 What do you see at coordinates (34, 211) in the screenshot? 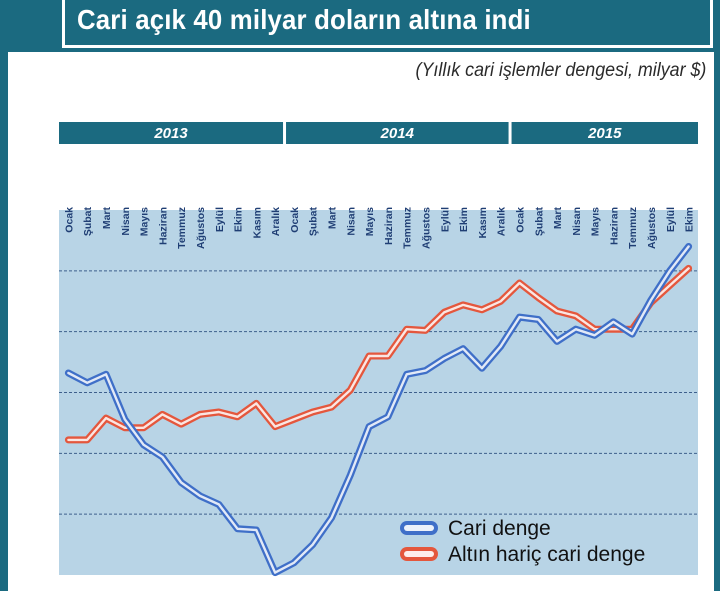
I see `y-tick-label: -35` at bounding box center [34, 211].